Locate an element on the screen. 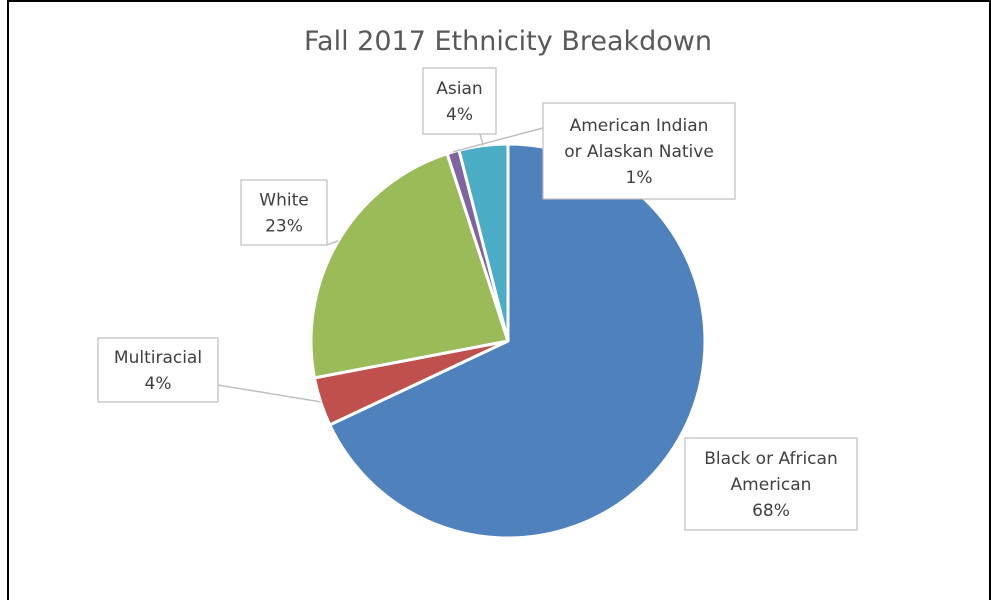 This screenshot has width=991, height=600. data-label-multiracial: Multiracial 4% is located at coordinates (158, 370).